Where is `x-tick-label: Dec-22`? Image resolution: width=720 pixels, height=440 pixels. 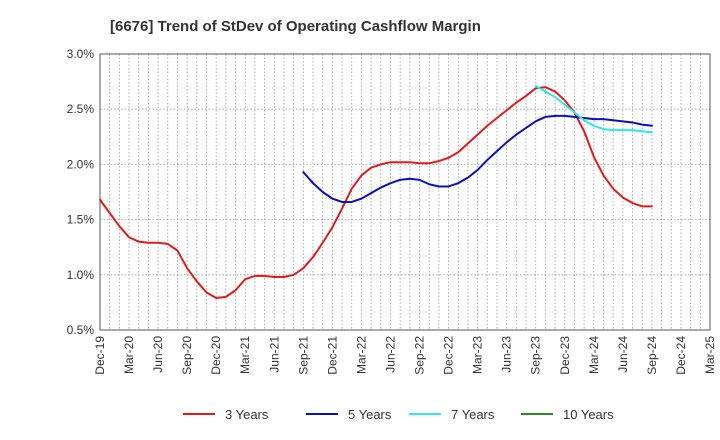
x-tick-label: Dec-22 is located at coordinates (449, 355).